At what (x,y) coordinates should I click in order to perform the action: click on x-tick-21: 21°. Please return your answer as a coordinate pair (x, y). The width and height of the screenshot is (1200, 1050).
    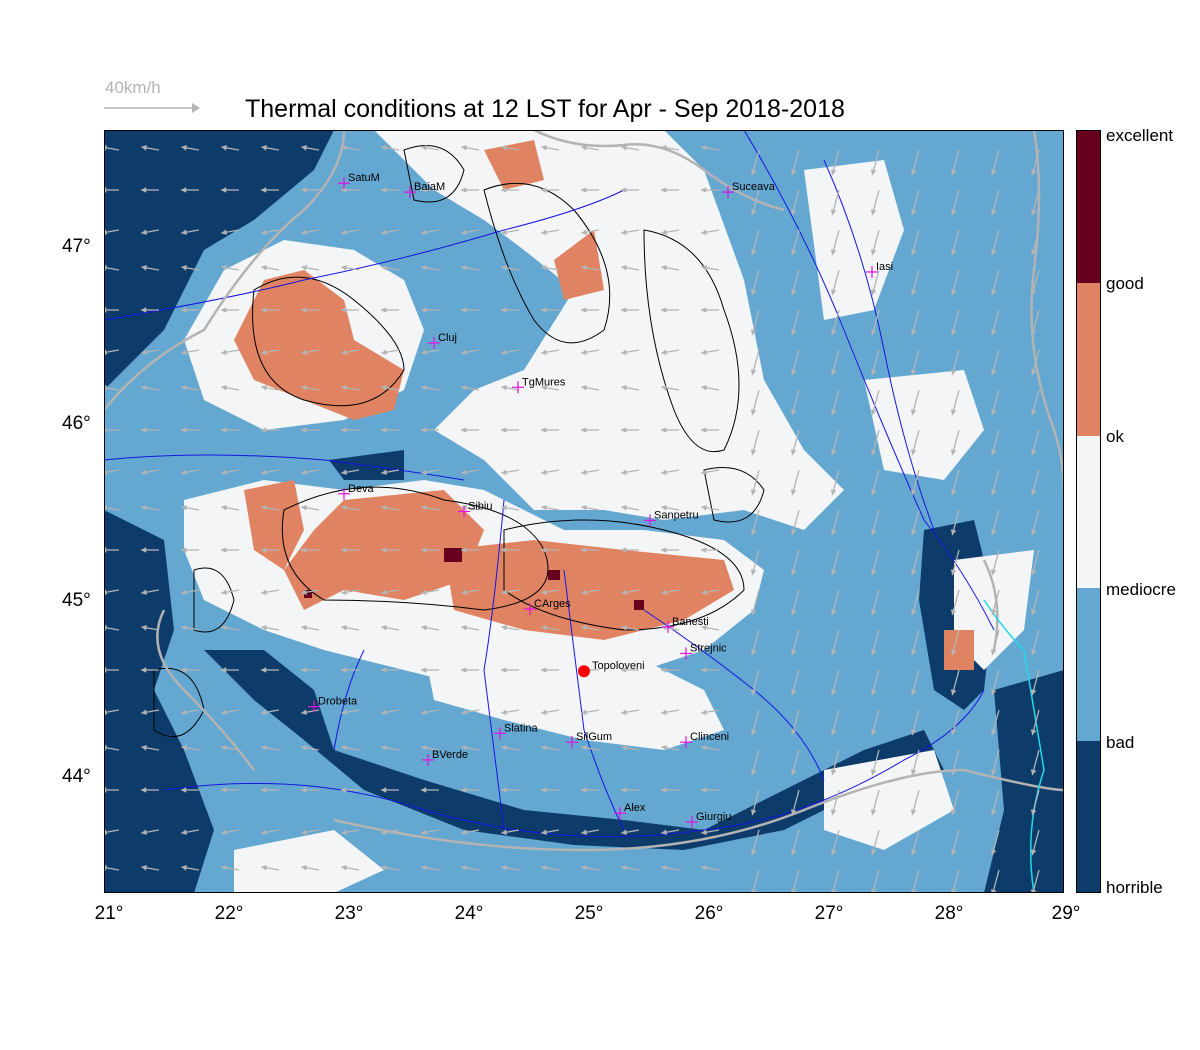
    Looking at the image, I should click on (109, 913).